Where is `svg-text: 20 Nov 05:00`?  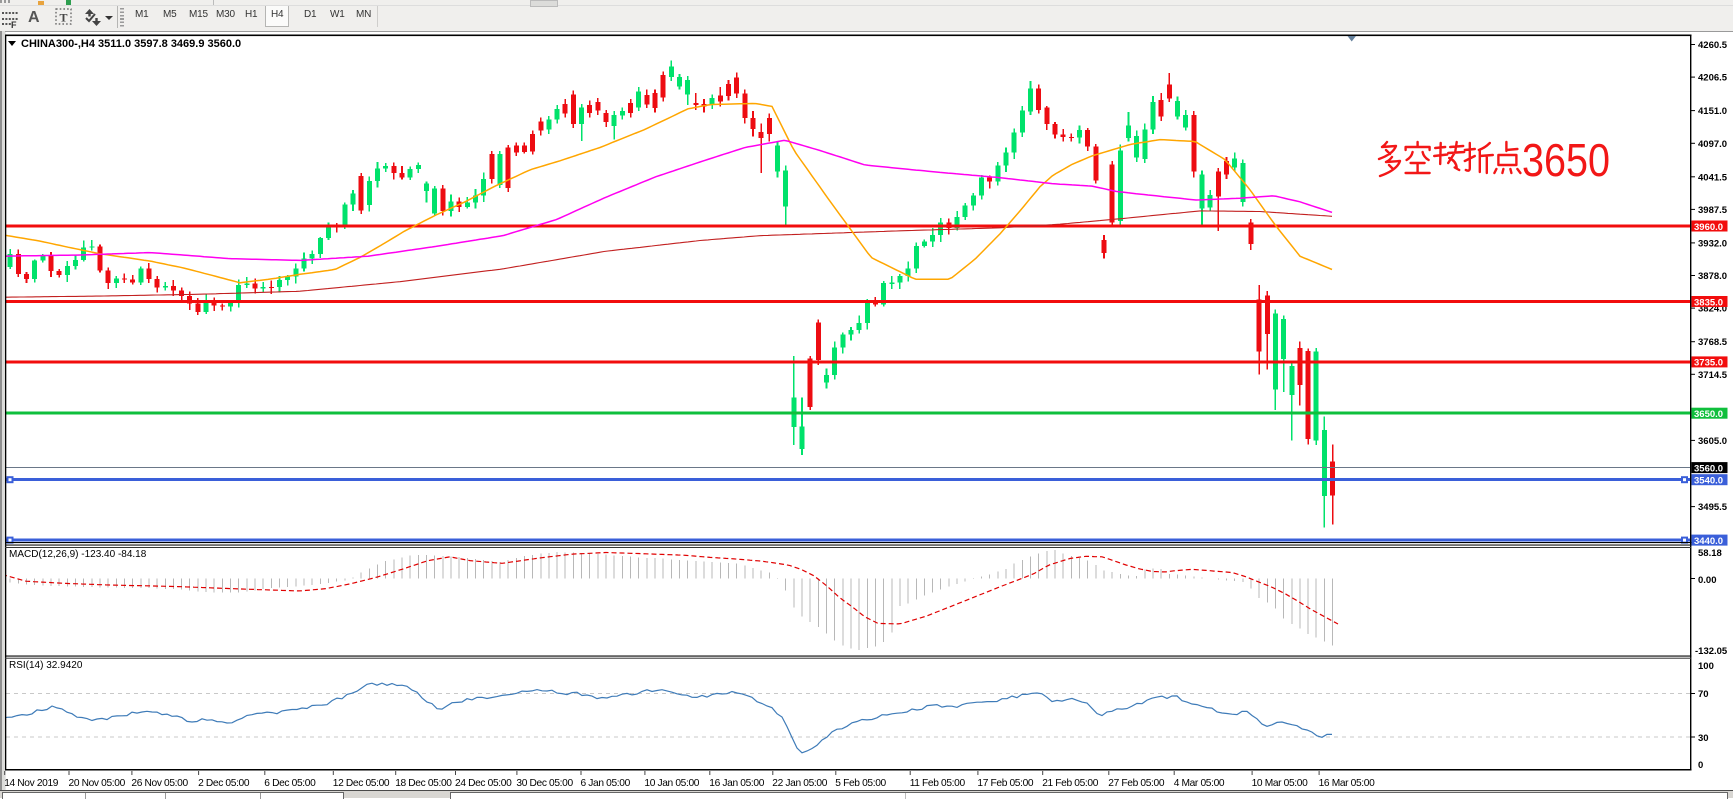
svg-text: 20 Nov 05:00 is located at coordinates (97, 783).